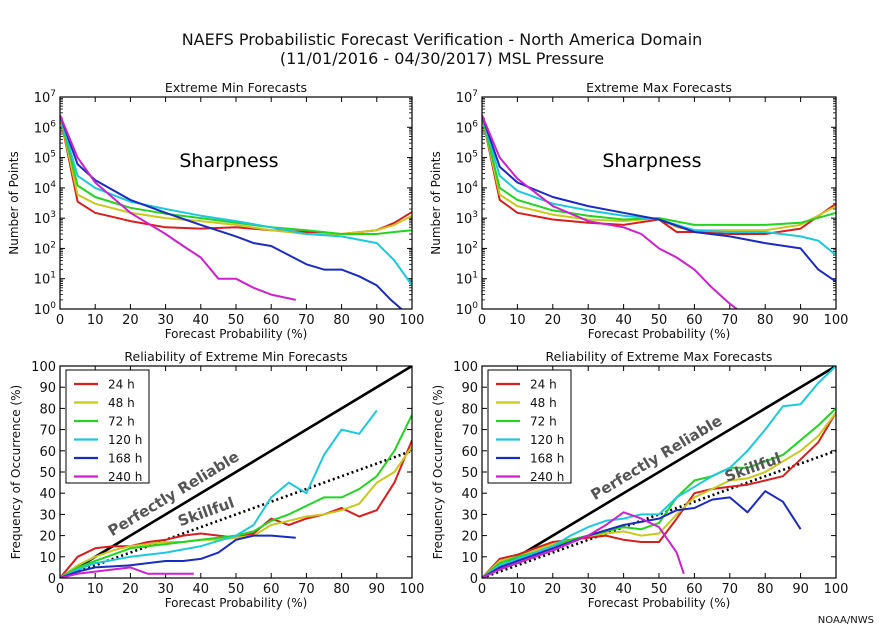 This screenshot has width=884, height=632. I want to click on y-tick-label: 20, so click(47, 537).